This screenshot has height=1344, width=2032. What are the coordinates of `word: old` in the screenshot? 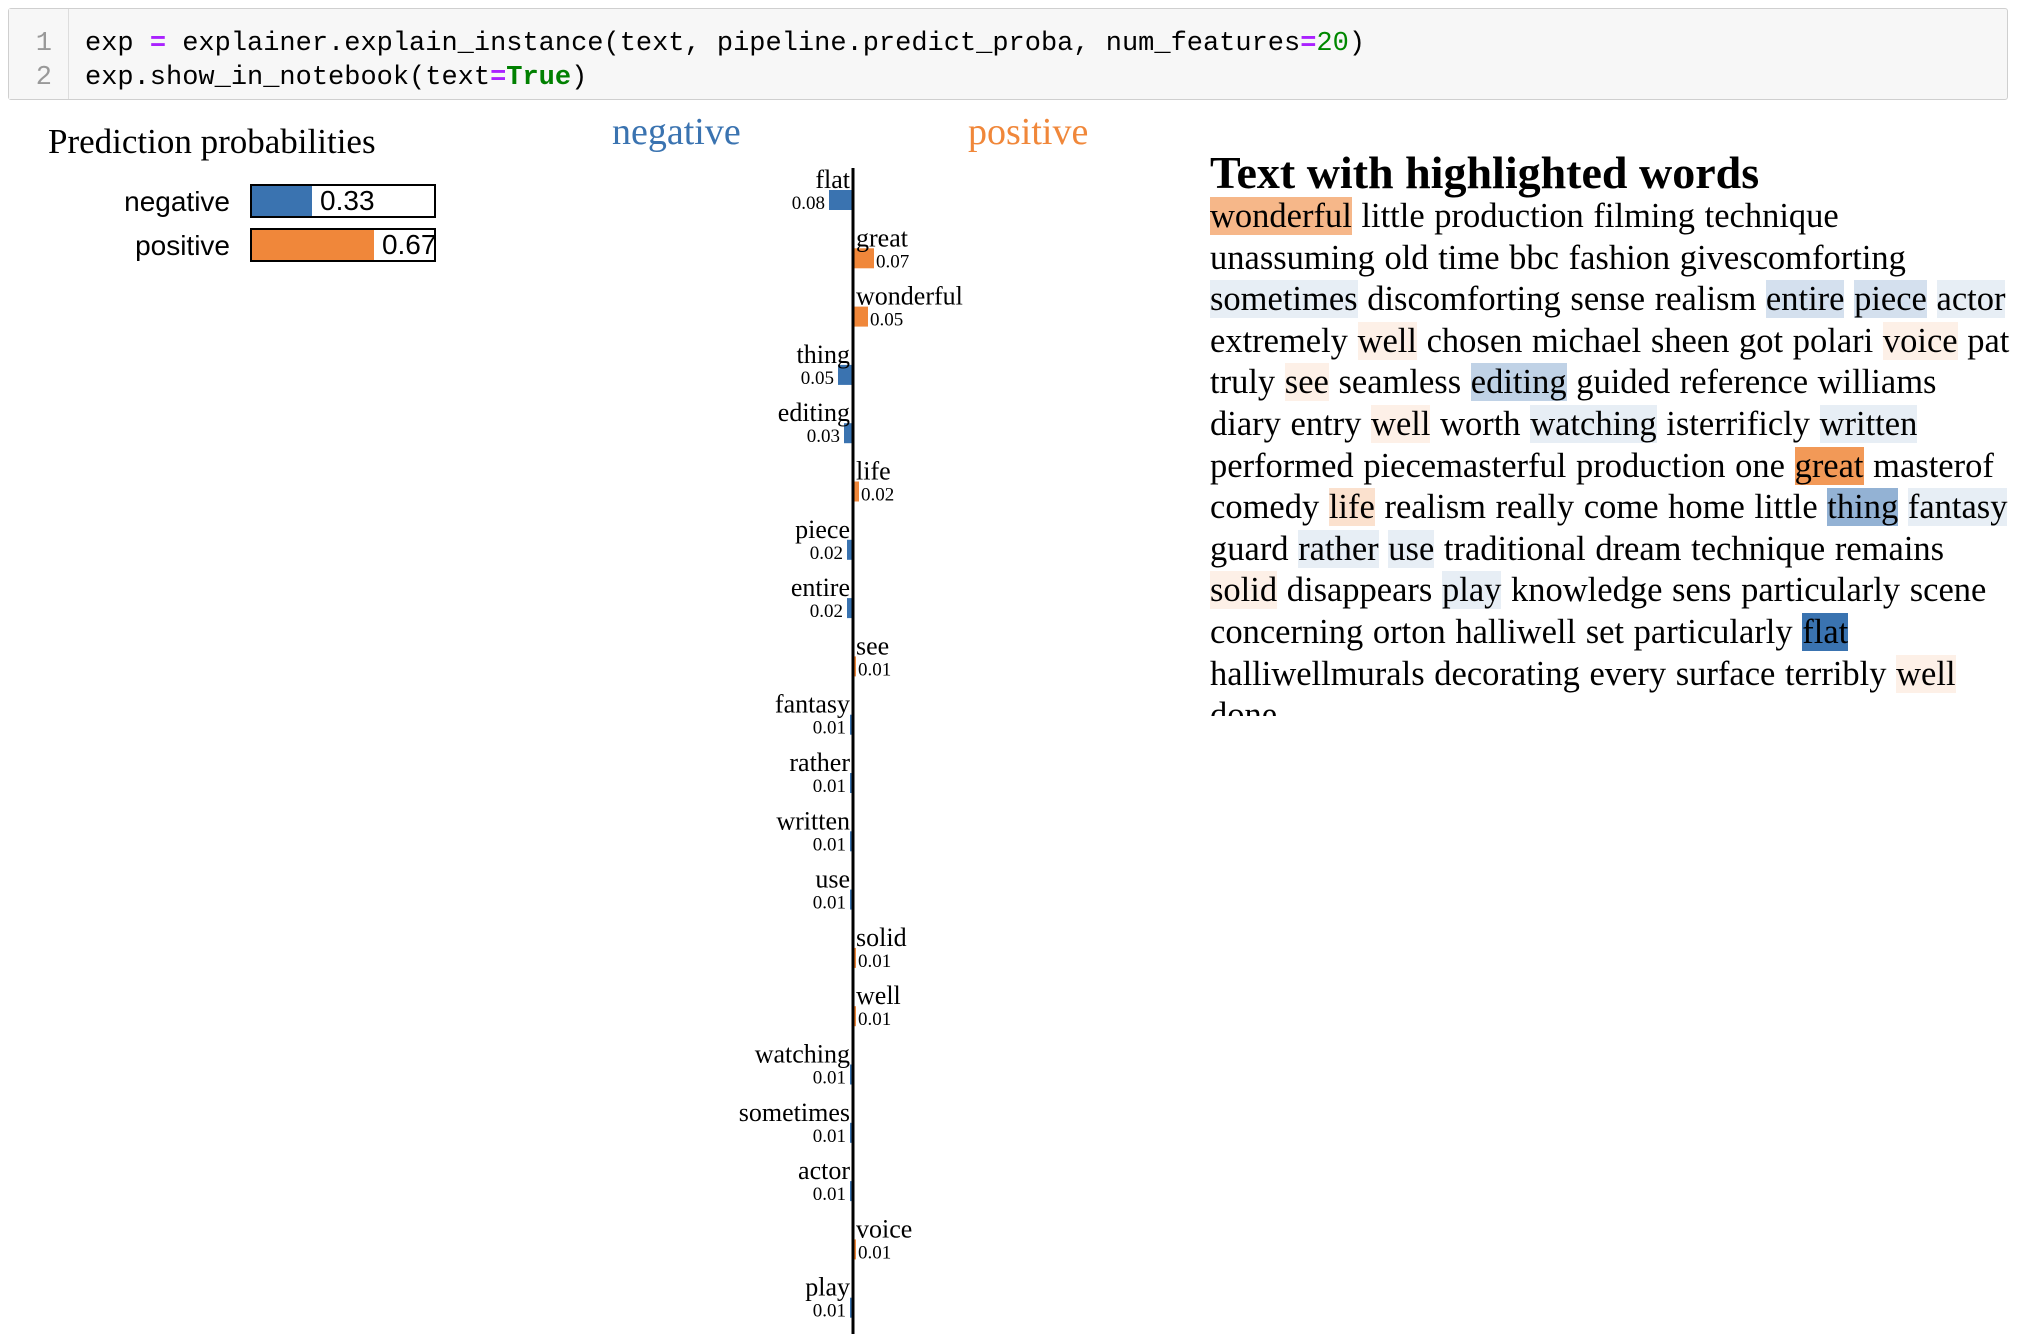 It's located at (1406, 257).